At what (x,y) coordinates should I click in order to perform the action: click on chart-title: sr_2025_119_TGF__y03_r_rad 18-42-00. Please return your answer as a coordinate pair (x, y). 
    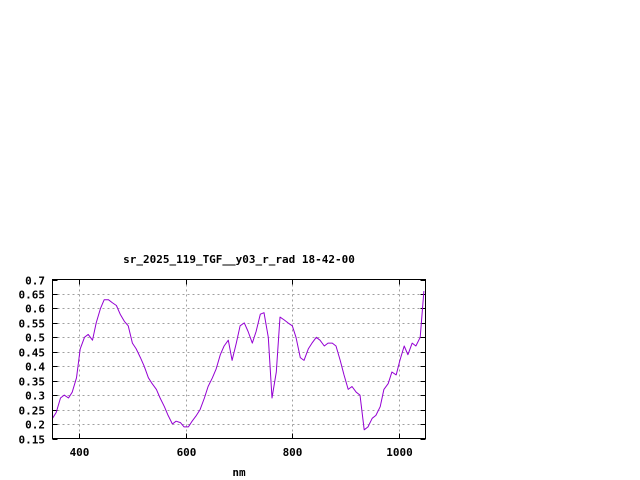
    Looking at the image, I should click on (239, 259).